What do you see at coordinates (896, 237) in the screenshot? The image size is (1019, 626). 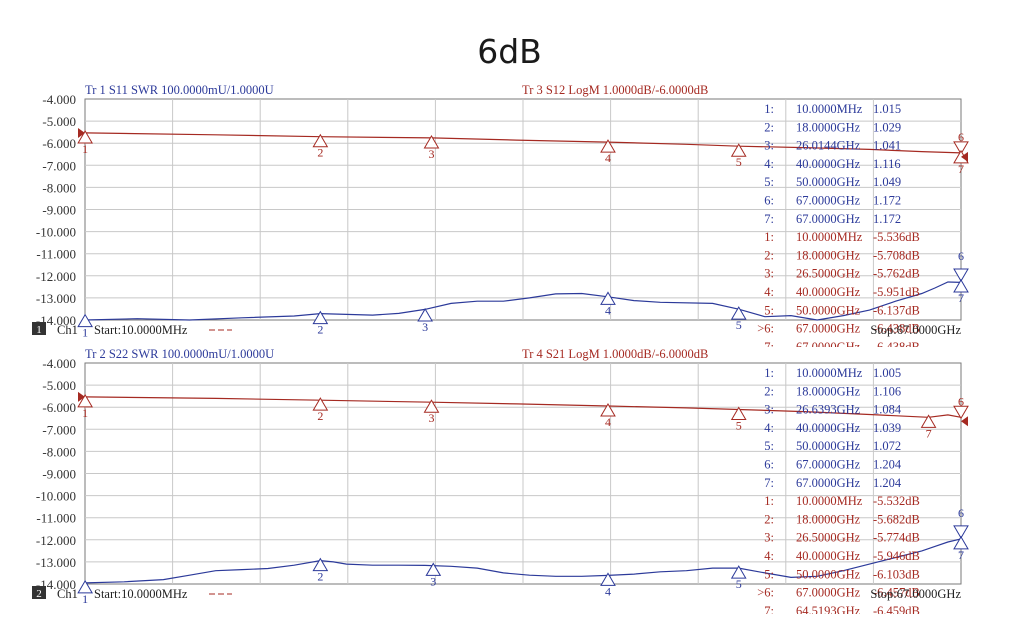 I see `readout-value: -5.536dB` at bounding box center [896, 237].